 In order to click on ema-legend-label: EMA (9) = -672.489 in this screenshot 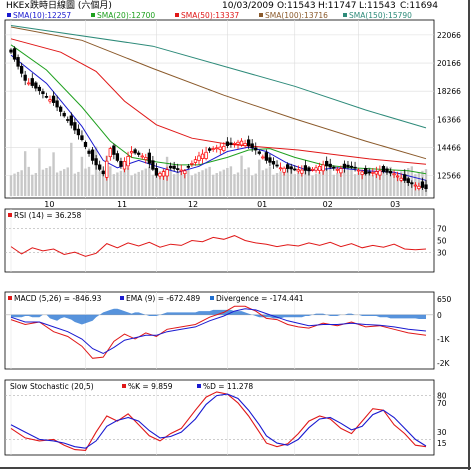, I will do `click(163, 298)`.